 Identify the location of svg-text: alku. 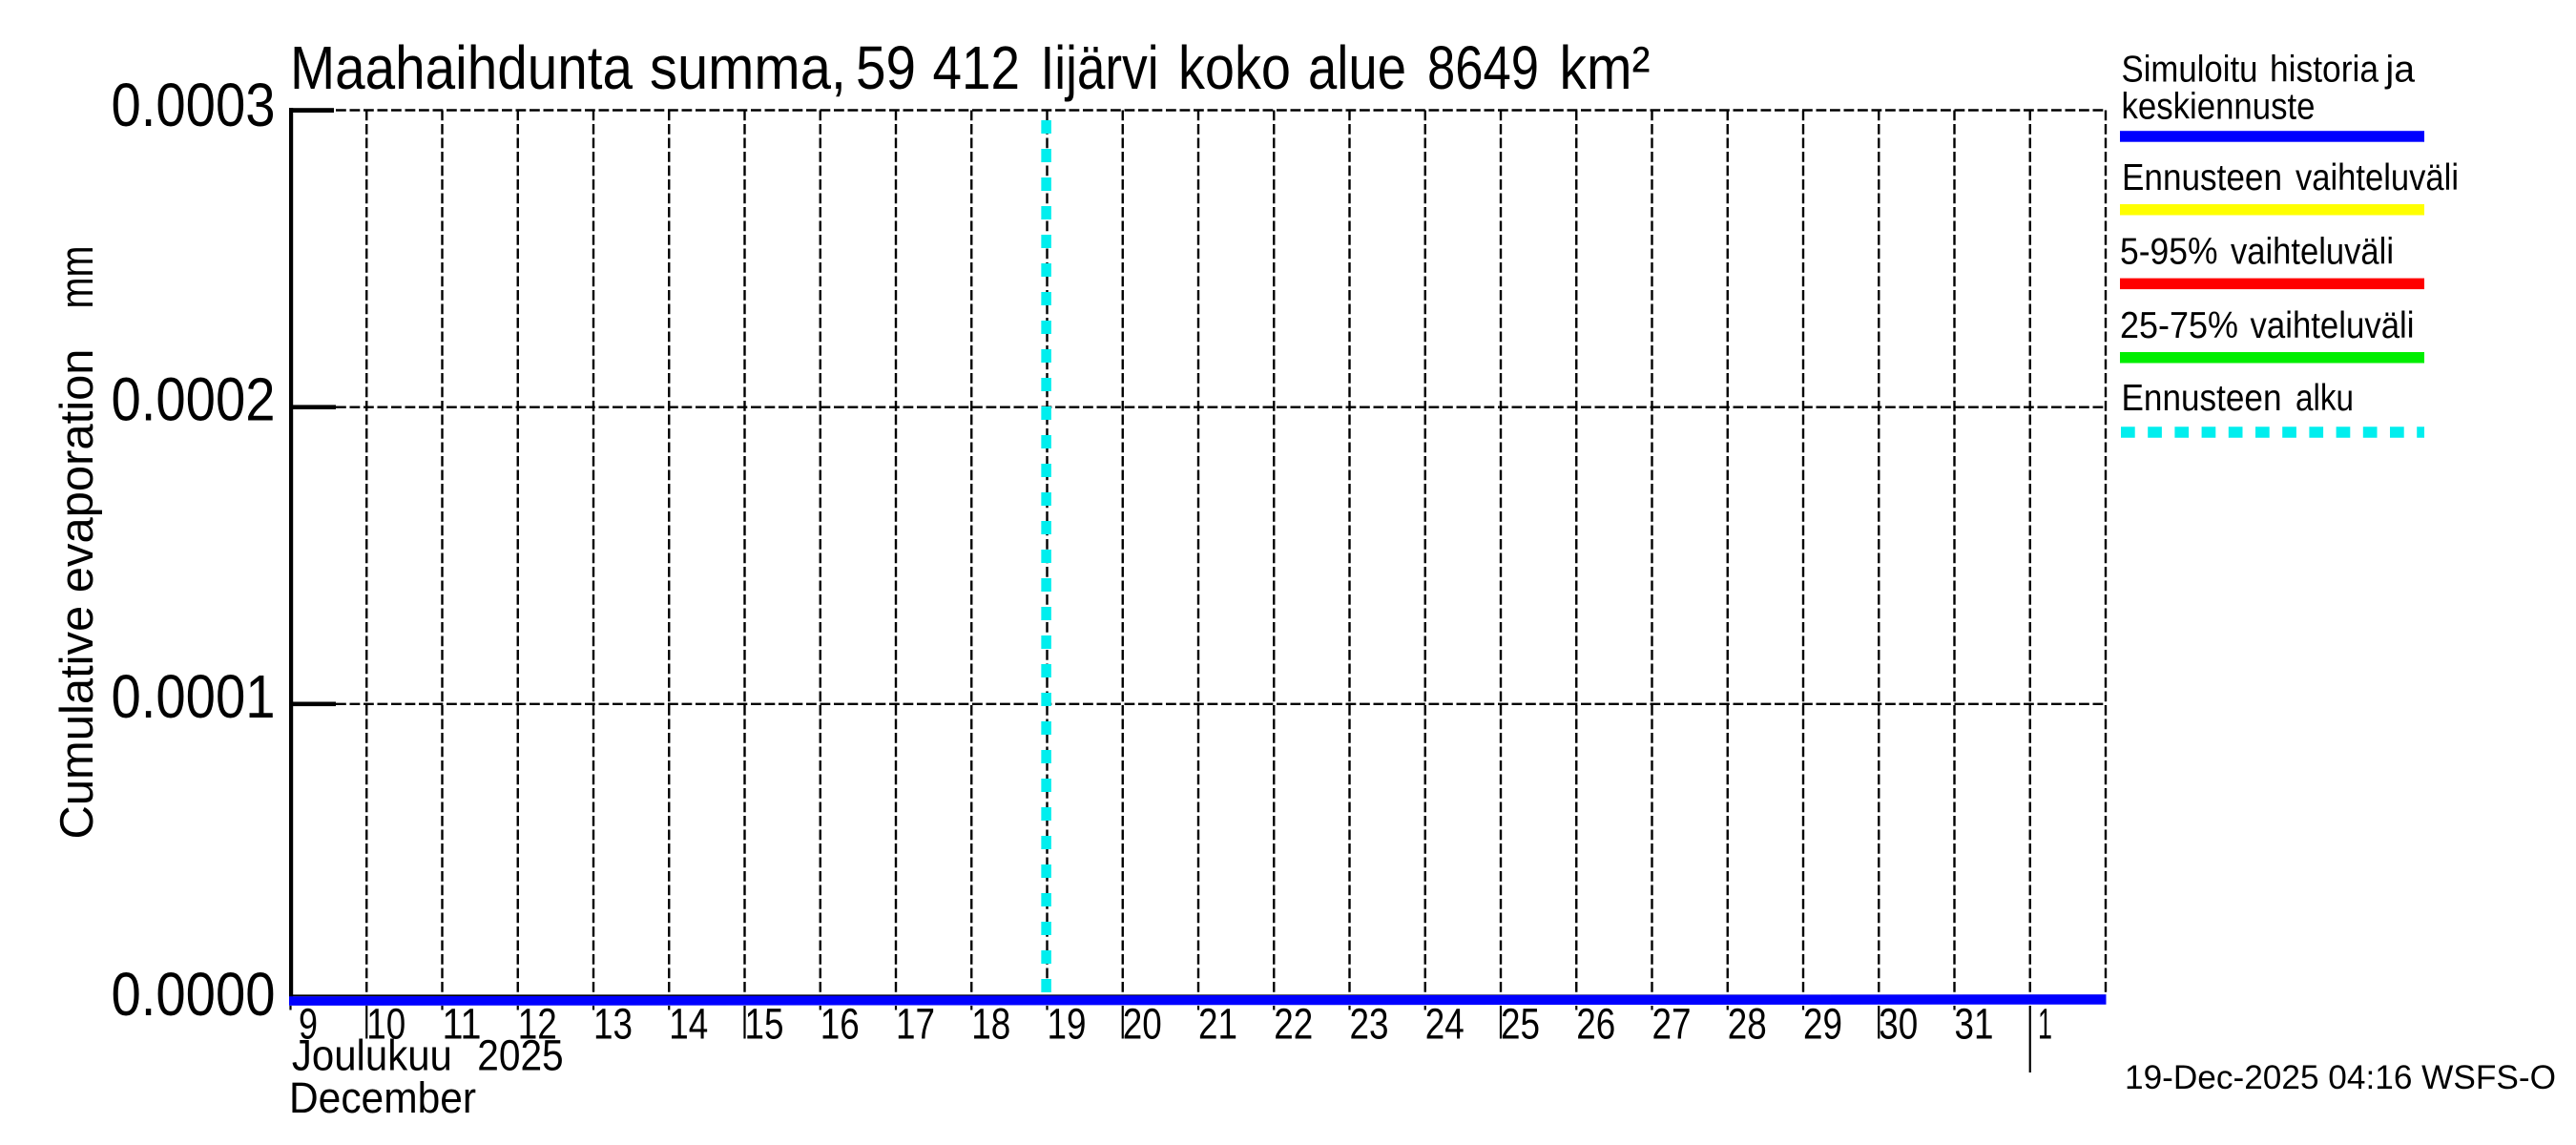
(2325, 398).